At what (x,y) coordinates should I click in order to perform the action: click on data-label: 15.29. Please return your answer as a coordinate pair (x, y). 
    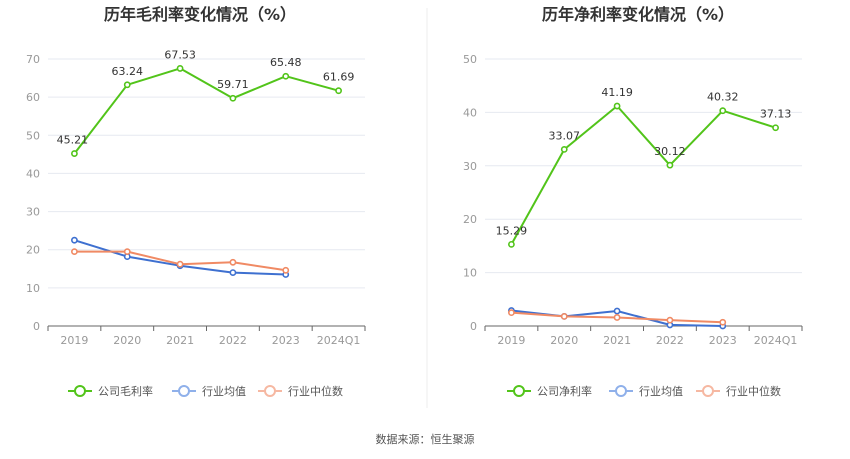
    Looking at the image, I should click on (512, 230).